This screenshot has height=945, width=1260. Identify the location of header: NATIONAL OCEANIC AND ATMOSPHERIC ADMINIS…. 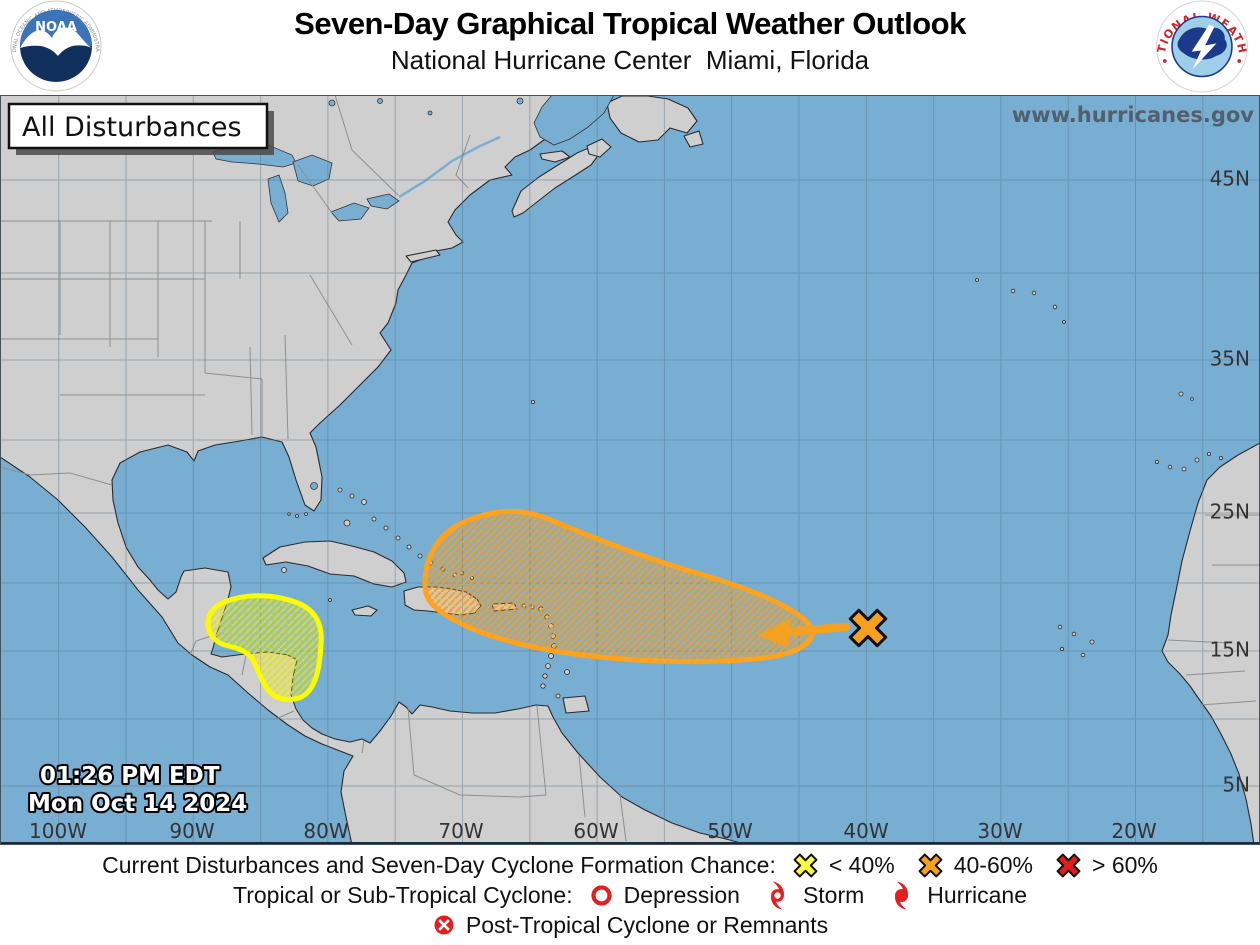
(630, 47).